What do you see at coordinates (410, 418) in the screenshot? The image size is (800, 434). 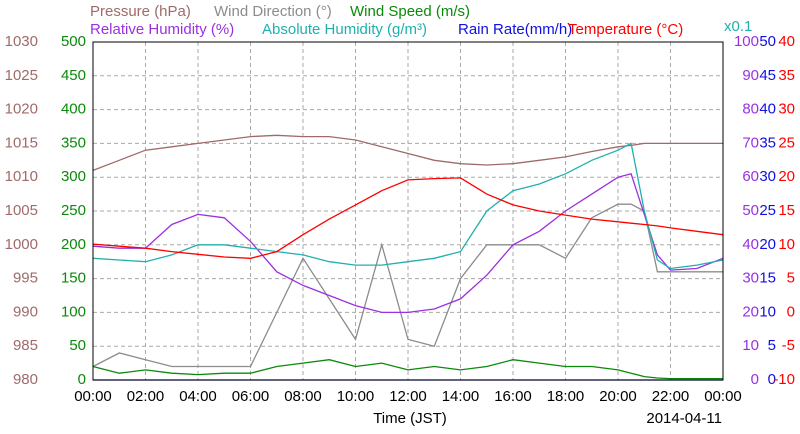 I see `x-axis-label: Time (JST)` at bounding box center [410, 418].